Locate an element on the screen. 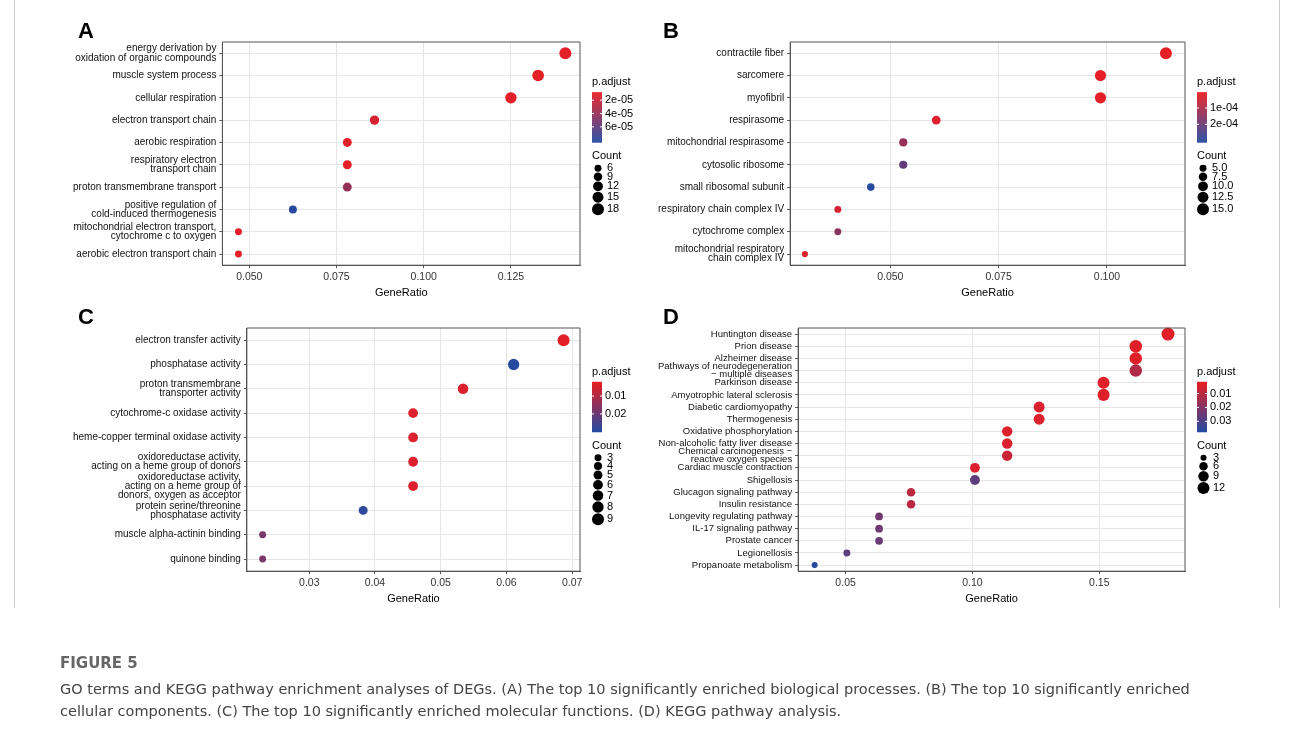 This screenshot has height=742, width=1292. y-tick-label: cytochrome-c oxidase activity is located at coordinates (175, 412).